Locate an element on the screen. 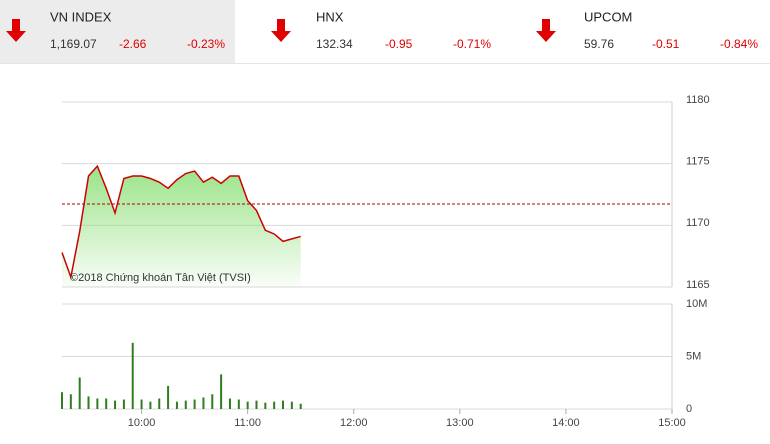  index-value: 1,169.07 is located at coordinates (73, 44).